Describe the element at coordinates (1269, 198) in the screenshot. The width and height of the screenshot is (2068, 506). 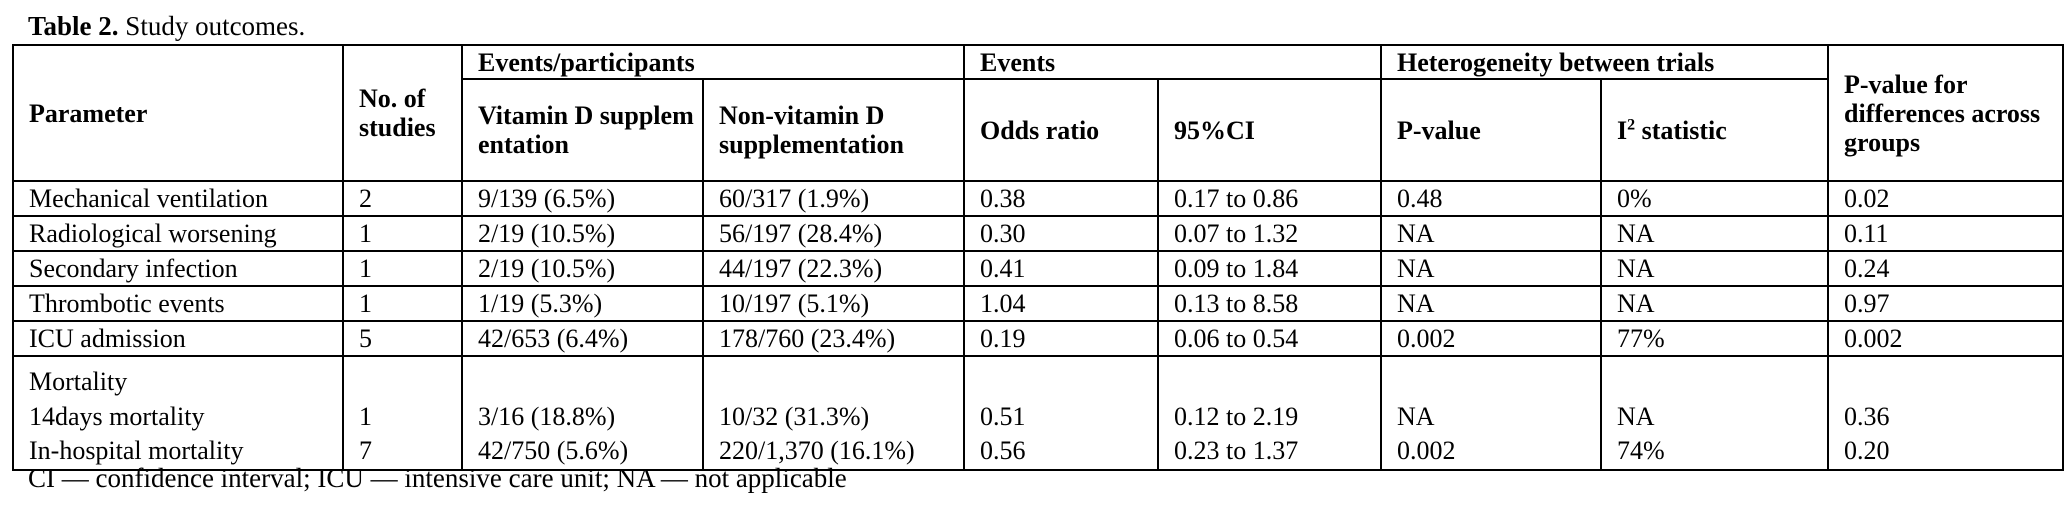
I see `cell-ci: 0.17 to 0.86` at that location.